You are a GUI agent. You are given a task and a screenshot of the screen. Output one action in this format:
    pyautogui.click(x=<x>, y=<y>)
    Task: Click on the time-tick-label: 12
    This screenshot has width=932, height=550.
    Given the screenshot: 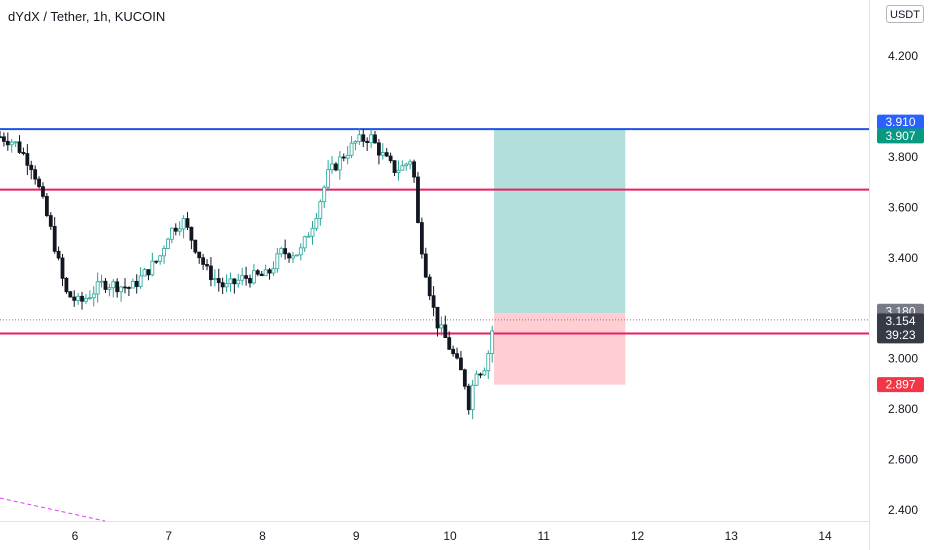 What is the action you would take?
    pyautogui.click(x=638, y=536)
    